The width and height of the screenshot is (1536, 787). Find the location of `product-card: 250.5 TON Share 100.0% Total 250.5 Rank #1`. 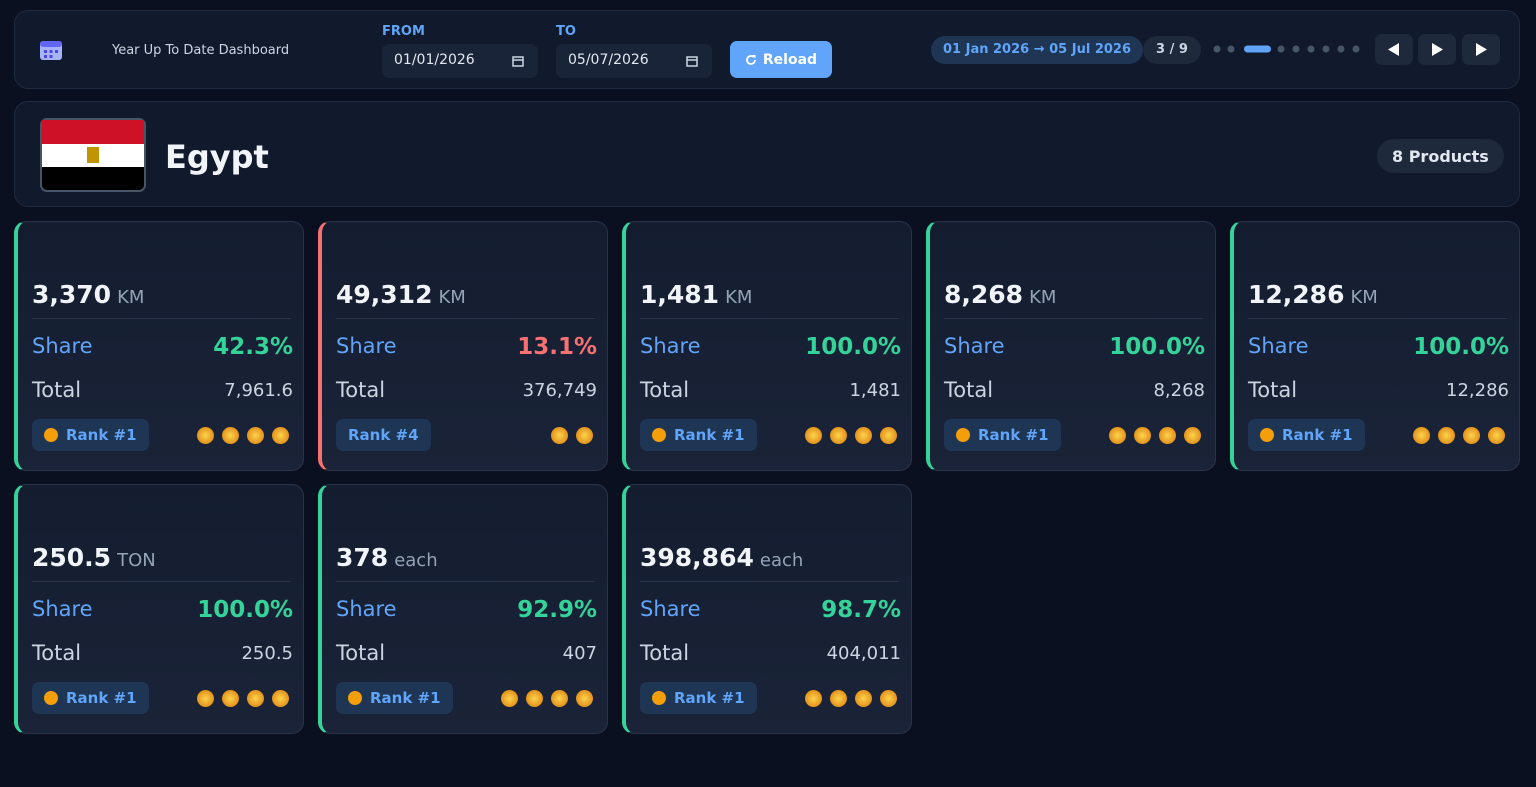

product-card: 250.5 TON Share 100.0% Total 250.5 Rank #1 is located at coordinates (159, 609).